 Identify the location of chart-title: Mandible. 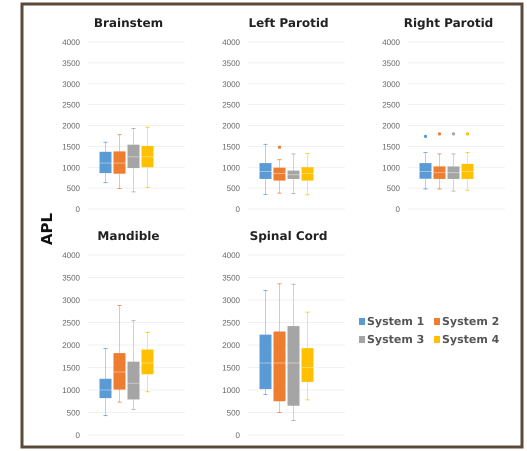
(128, 236).